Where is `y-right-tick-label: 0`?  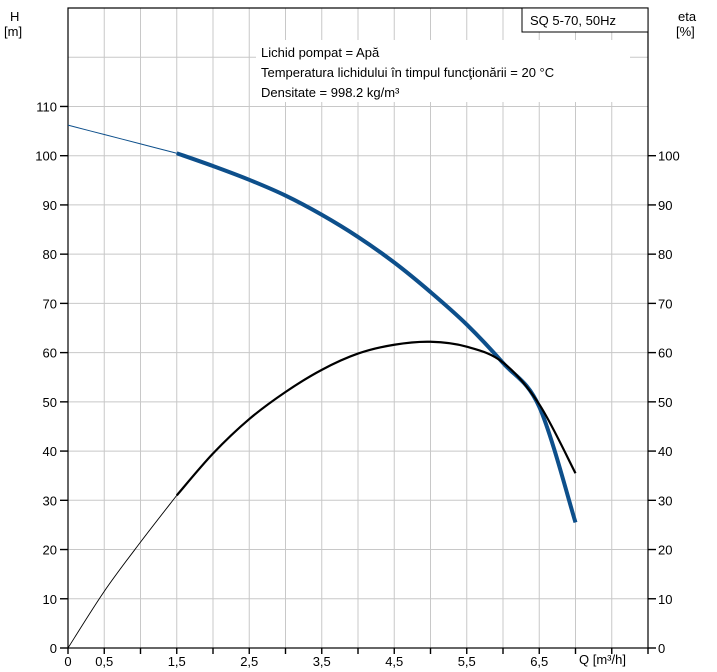 y-right-tick-label: 0 is located at coordinates (661, 648).